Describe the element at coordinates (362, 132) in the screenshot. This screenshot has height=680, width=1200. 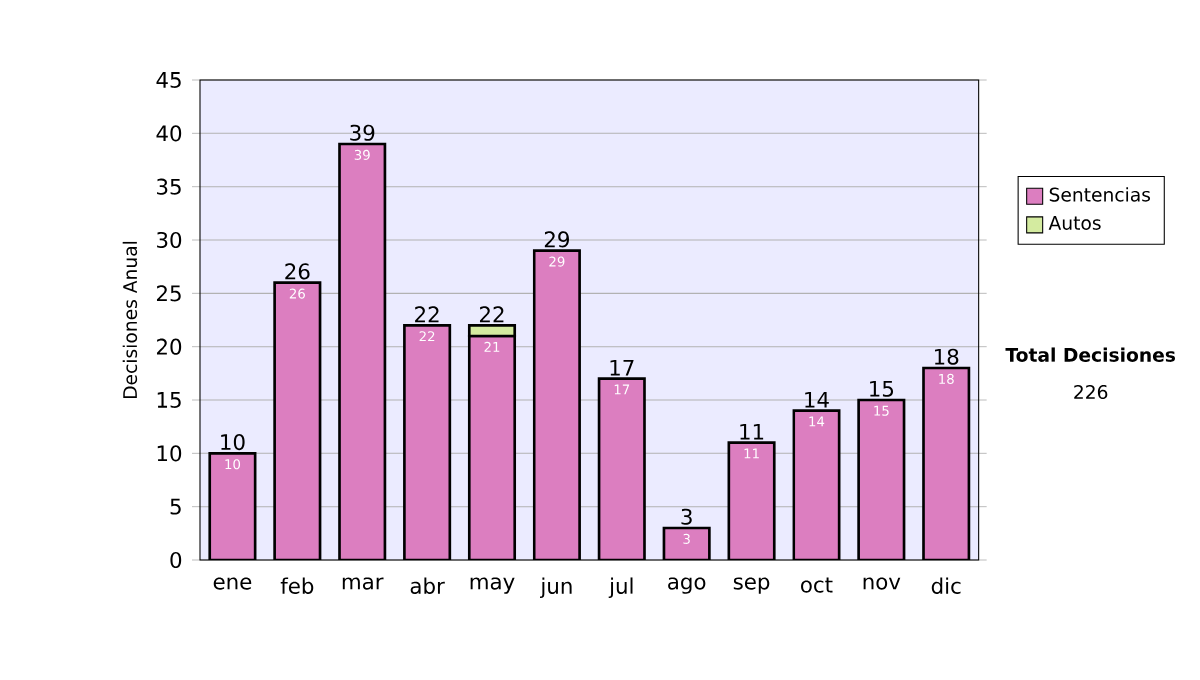
I see `total-label: 39` at that location.